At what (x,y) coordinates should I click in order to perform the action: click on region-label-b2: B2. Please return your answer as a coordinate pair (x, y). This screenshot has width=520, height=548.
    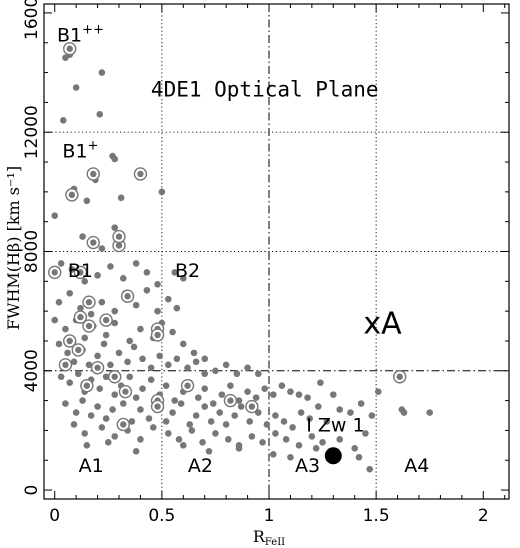
    Looking at the image, I should click on (187, 271).